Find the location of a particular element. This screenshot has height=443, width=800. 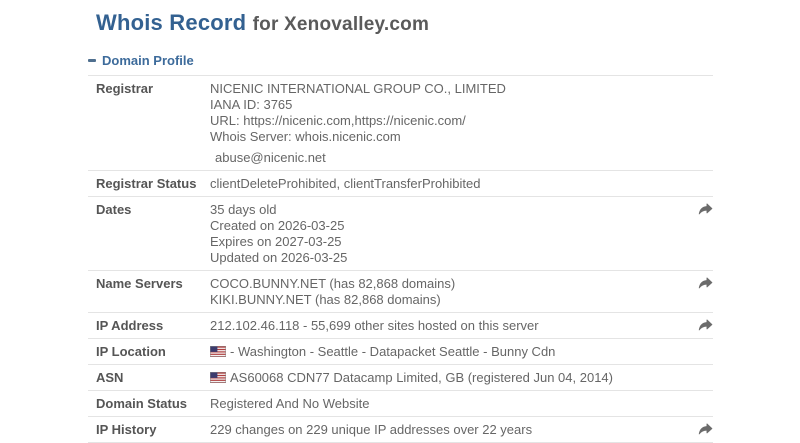

row-label: IP Location is located at coordinates (131, 351).